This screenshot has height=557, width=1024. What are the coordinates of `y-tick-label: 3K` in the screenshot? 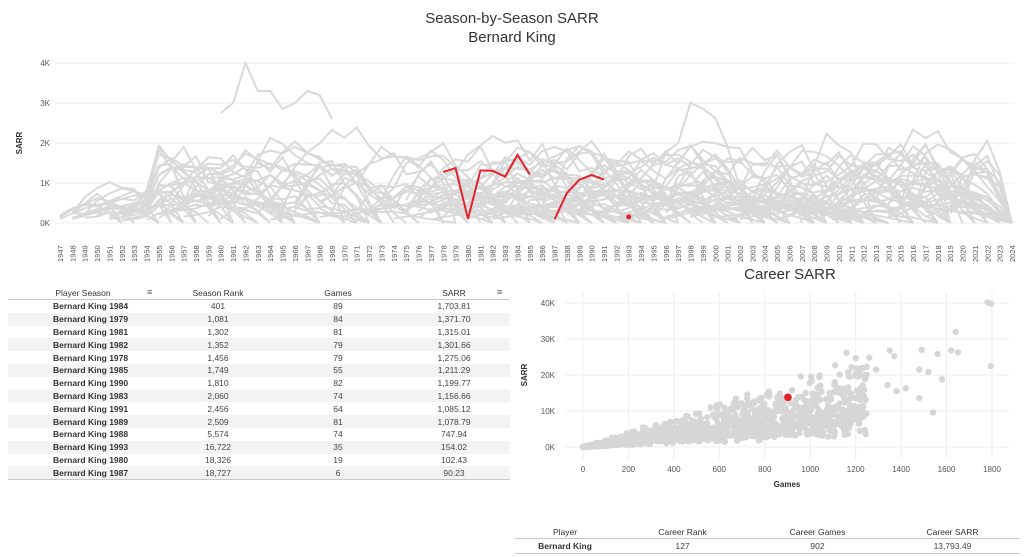 It's located at (45, 103).